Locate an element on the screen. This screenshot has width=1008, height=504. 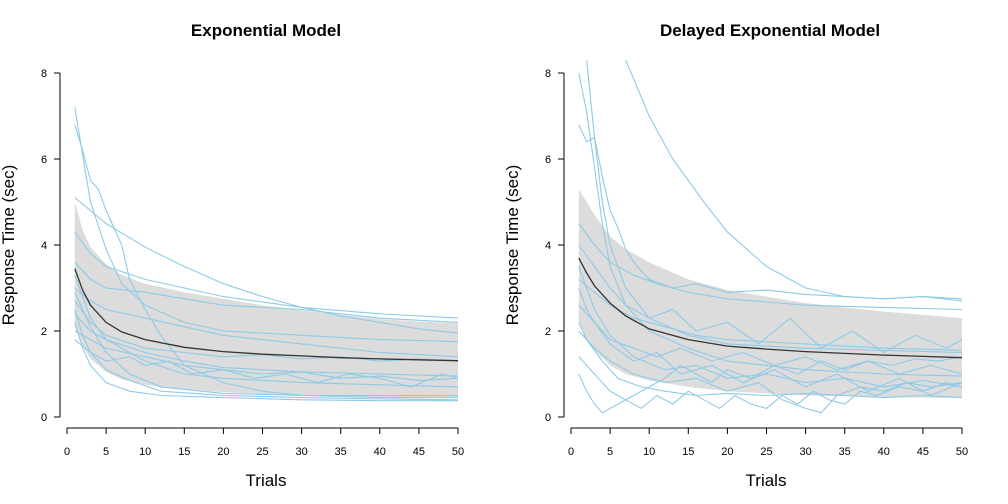
credible-band is located at coordinates (266, 300).